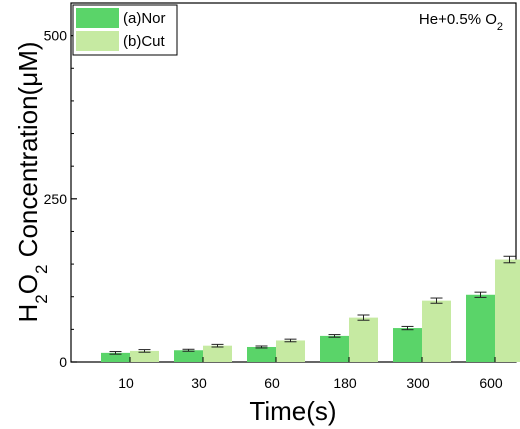 The image size is (520, 429). Describe the element at coordinates (125, 30) in the screenshot. I see `legend: (a)Nor (b)Cut` at that location.